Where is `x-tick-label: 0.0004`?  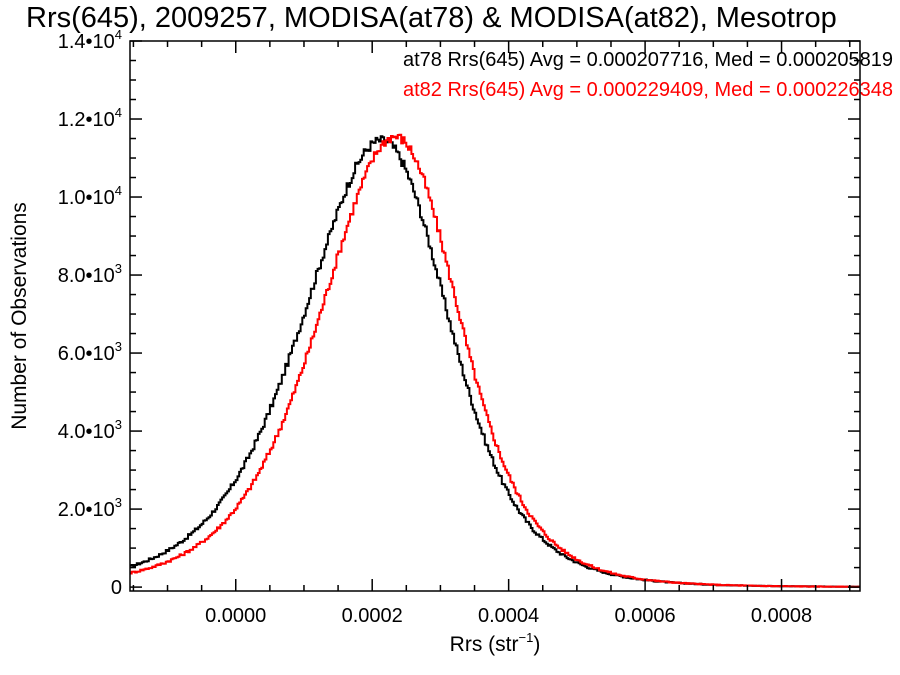 x-tick-label: 0.0004 is located at coordinates (508, 616).